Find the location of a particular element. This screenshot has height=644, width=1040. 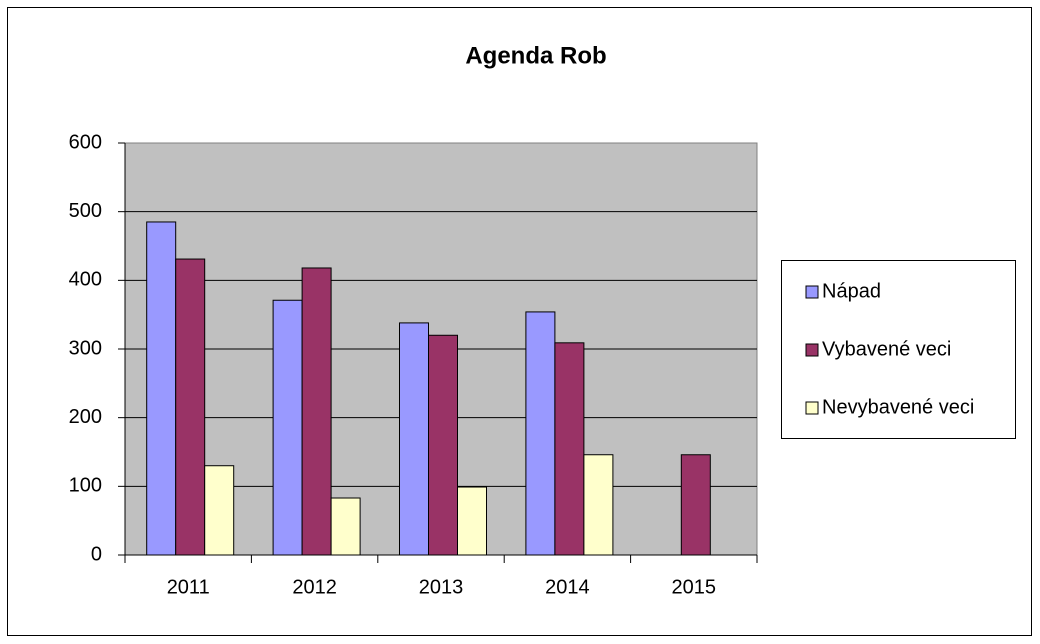

legend-label: Nápad is located at coordinates (851, 291).